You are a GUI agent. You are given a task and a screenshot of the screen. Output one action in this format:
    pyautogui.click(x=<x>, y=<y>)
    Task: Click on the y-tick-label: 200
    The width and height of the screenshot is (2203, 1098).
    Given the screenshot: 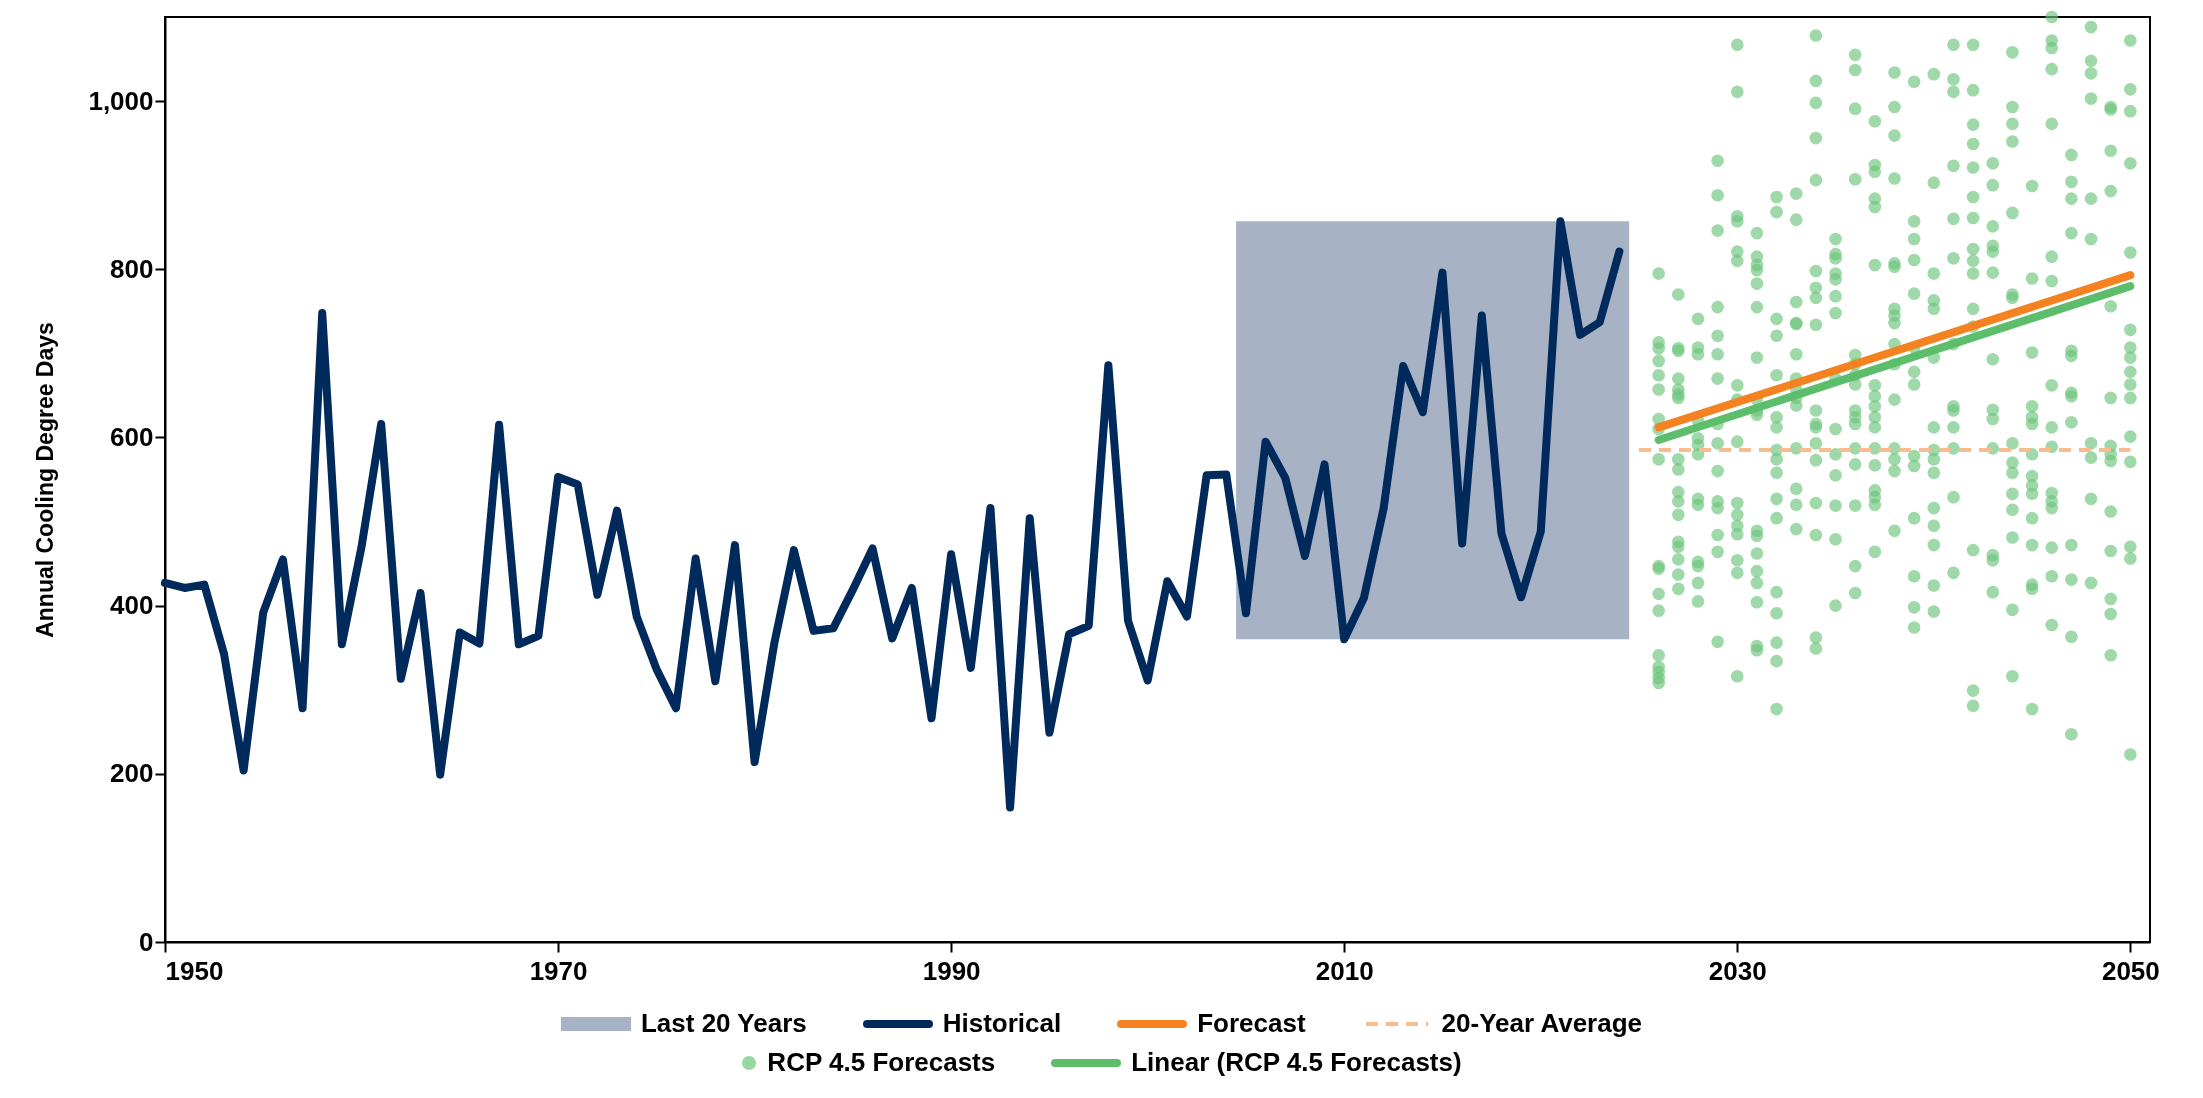 What is the action you would take?
    pyautogui.click(x=132, y=773)
    